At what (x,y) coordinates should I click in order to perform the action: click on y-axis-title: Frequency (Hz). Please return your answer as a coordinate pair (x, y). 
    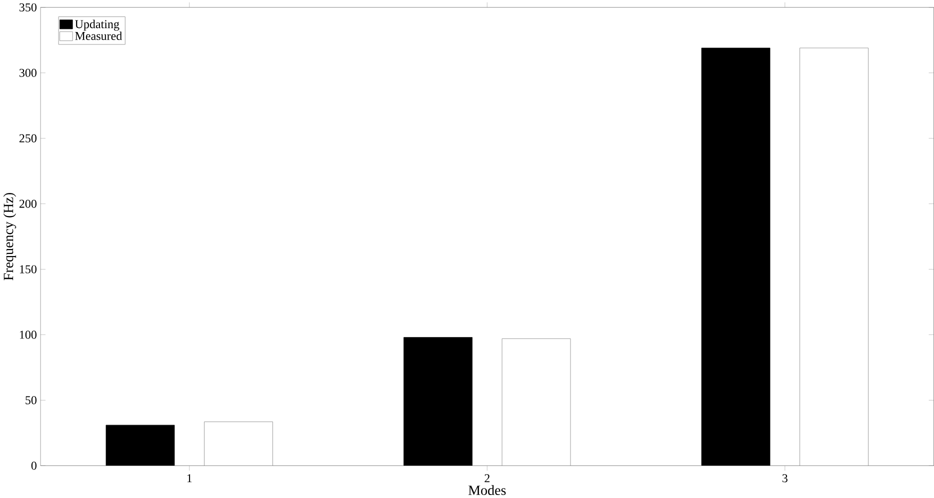
    Looking at the image, I should click on (9, 236).